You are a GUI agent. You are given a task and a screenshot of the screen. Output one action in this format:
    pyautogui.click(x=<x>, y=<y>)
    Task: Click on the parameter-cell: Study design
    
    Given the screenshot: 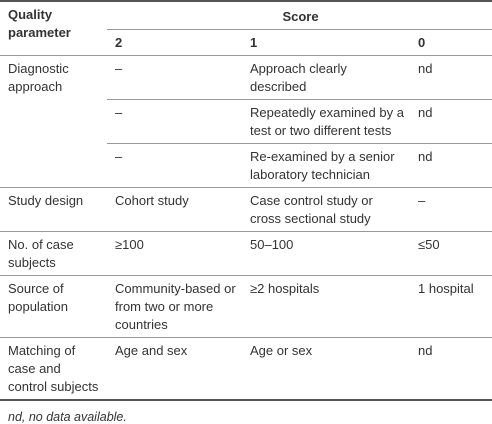 What is the action you would take?
    pyautogui.click(x=53, y=209)
    